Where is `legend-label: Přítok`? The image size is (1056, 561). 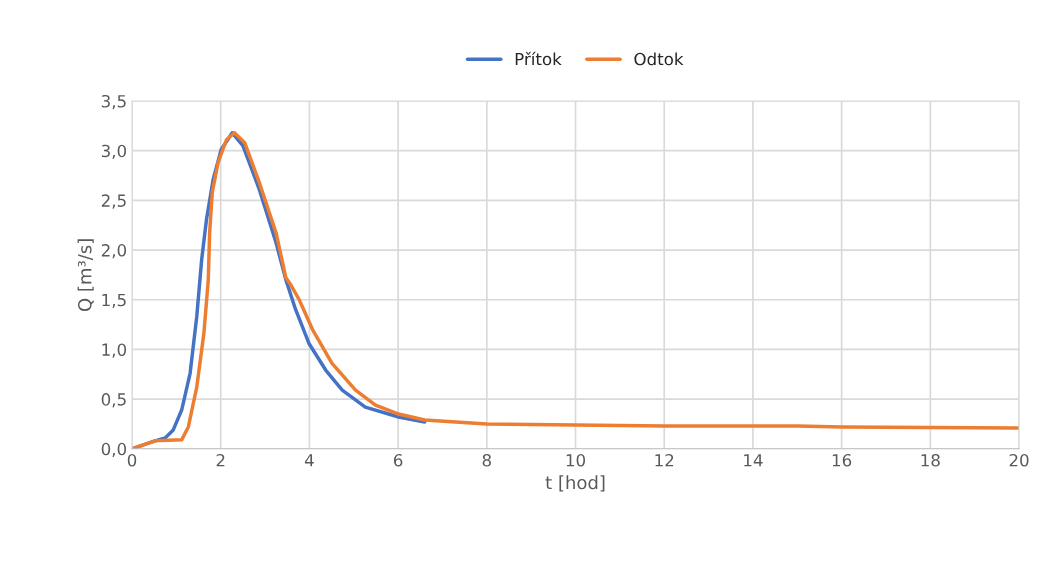 legend-label: Přítok is located at coordinates (538, 58).